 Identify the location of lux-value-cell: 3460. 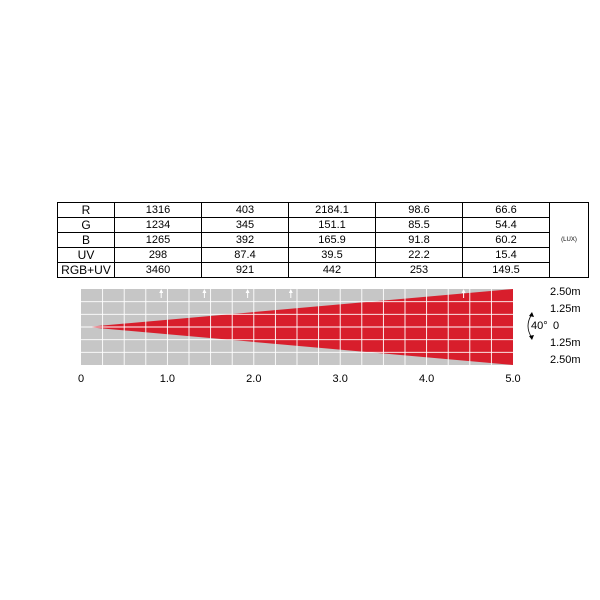
(158, 270).